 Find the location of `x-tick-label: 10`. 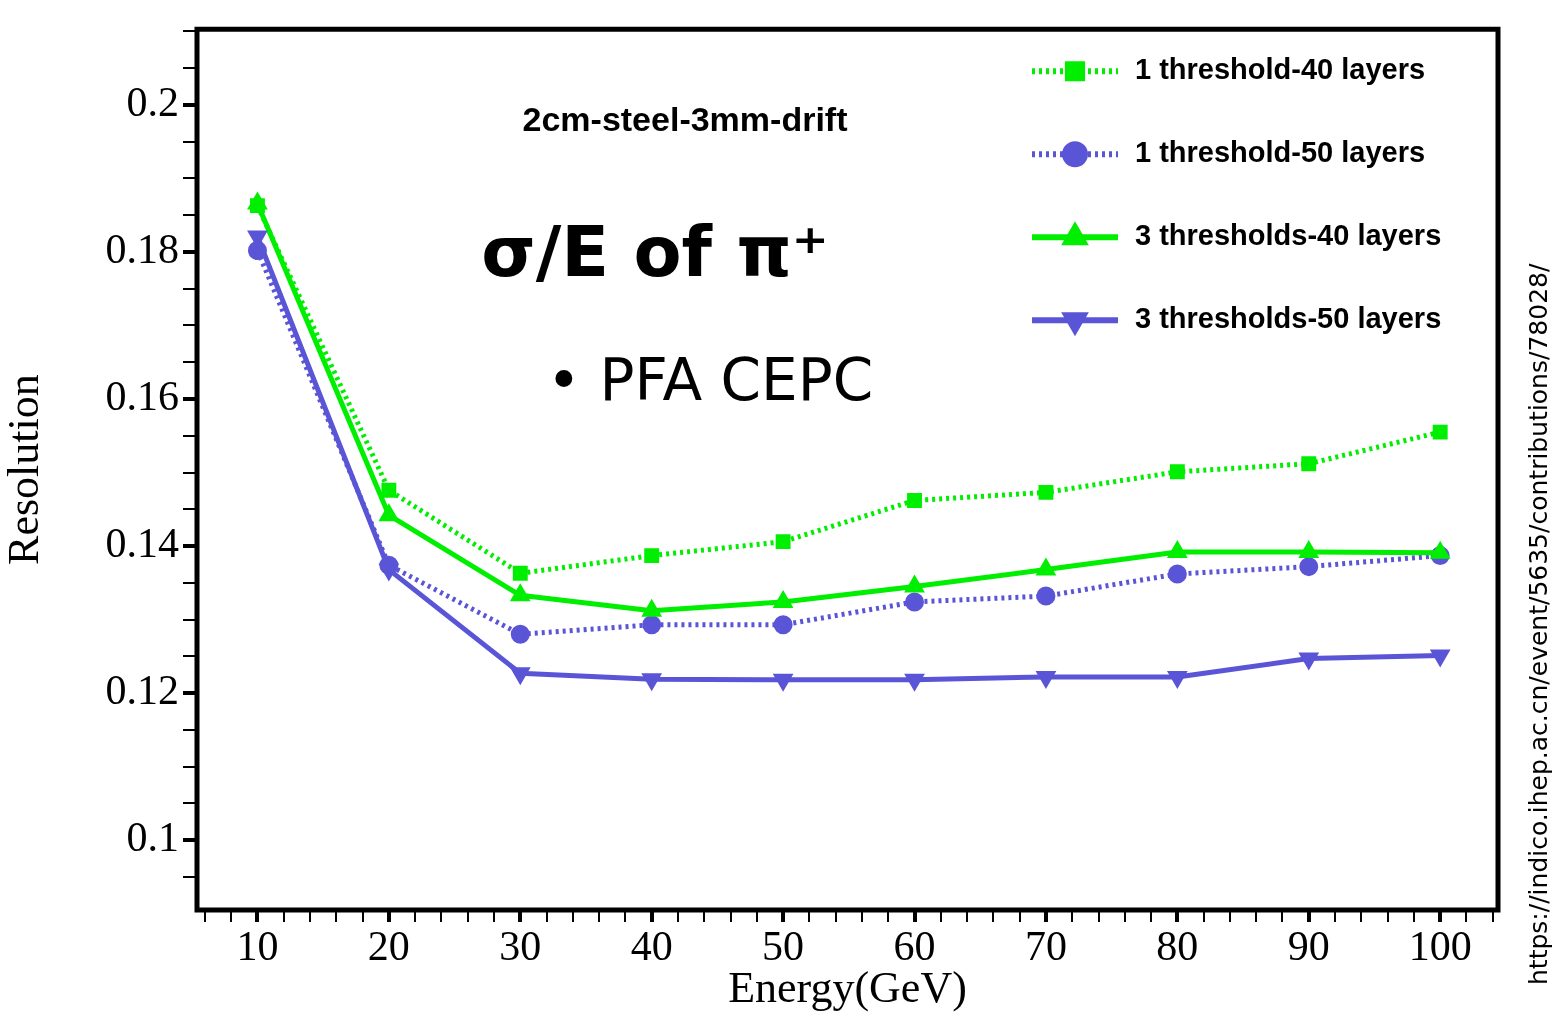

x-tick-label: 10 is located at coordinates (257, 946).